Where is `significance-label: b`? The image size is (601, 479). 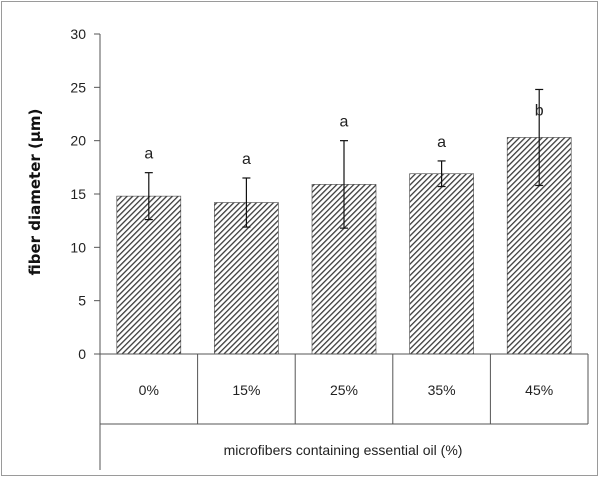 significance-label: b is located at coordinates (539, 110).